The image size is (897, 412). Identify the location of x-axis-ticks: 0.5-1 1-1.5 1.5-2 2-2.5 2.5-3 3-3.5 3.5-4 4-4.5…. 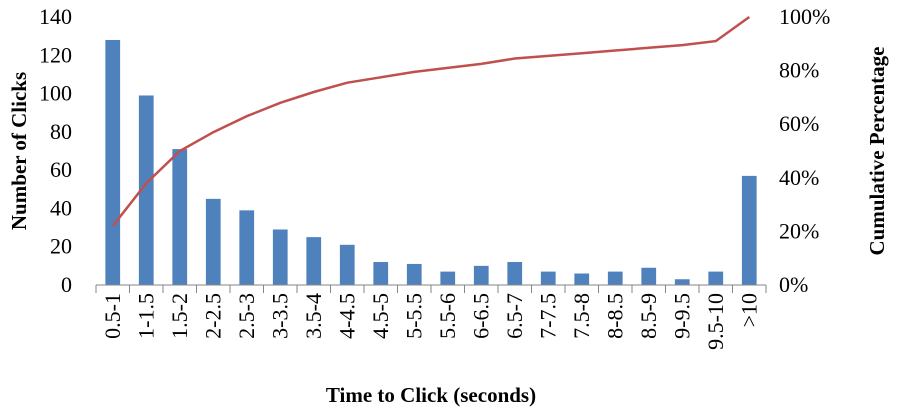
(431, 317).